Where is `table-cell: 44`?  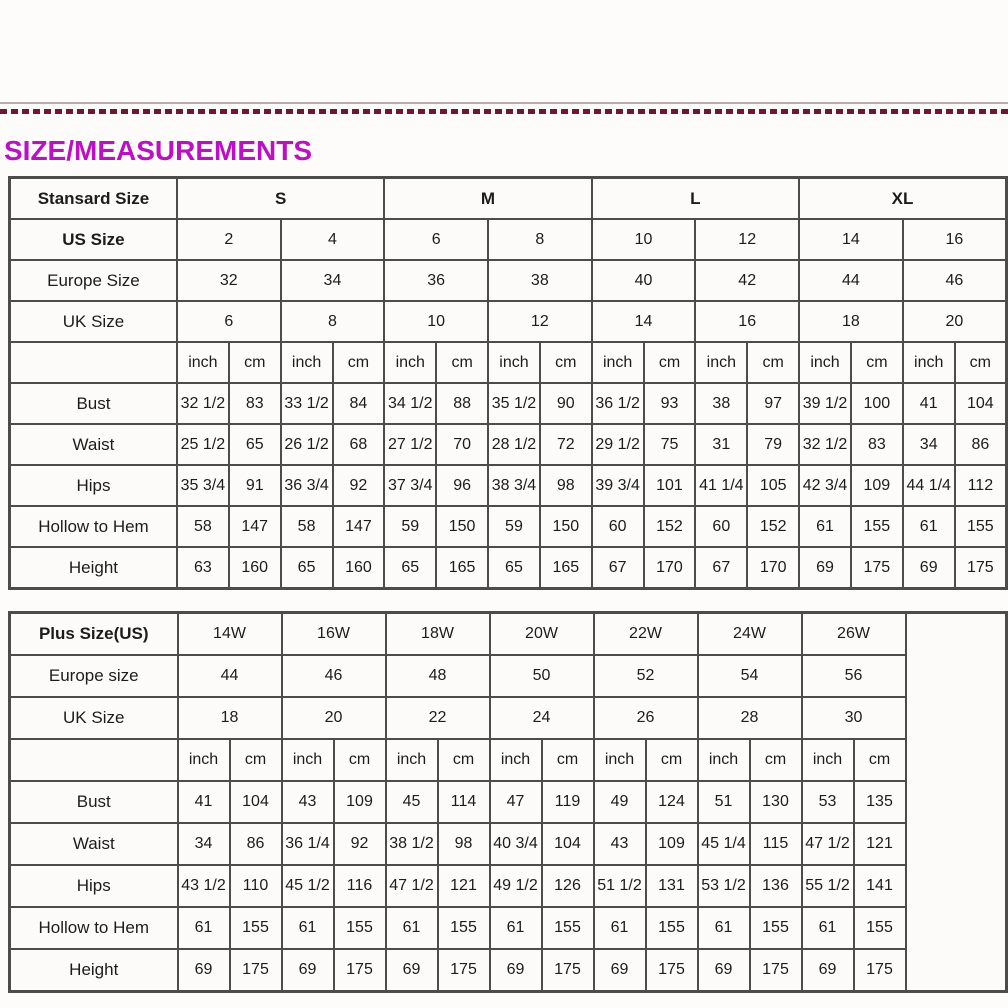 table-cell: 44 is located at coordinates (229, 676).